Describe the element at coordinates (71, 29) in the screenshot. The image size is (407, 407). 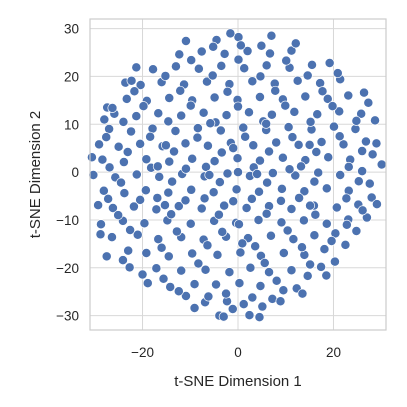
I see `y-tick-label: 30` at that location.